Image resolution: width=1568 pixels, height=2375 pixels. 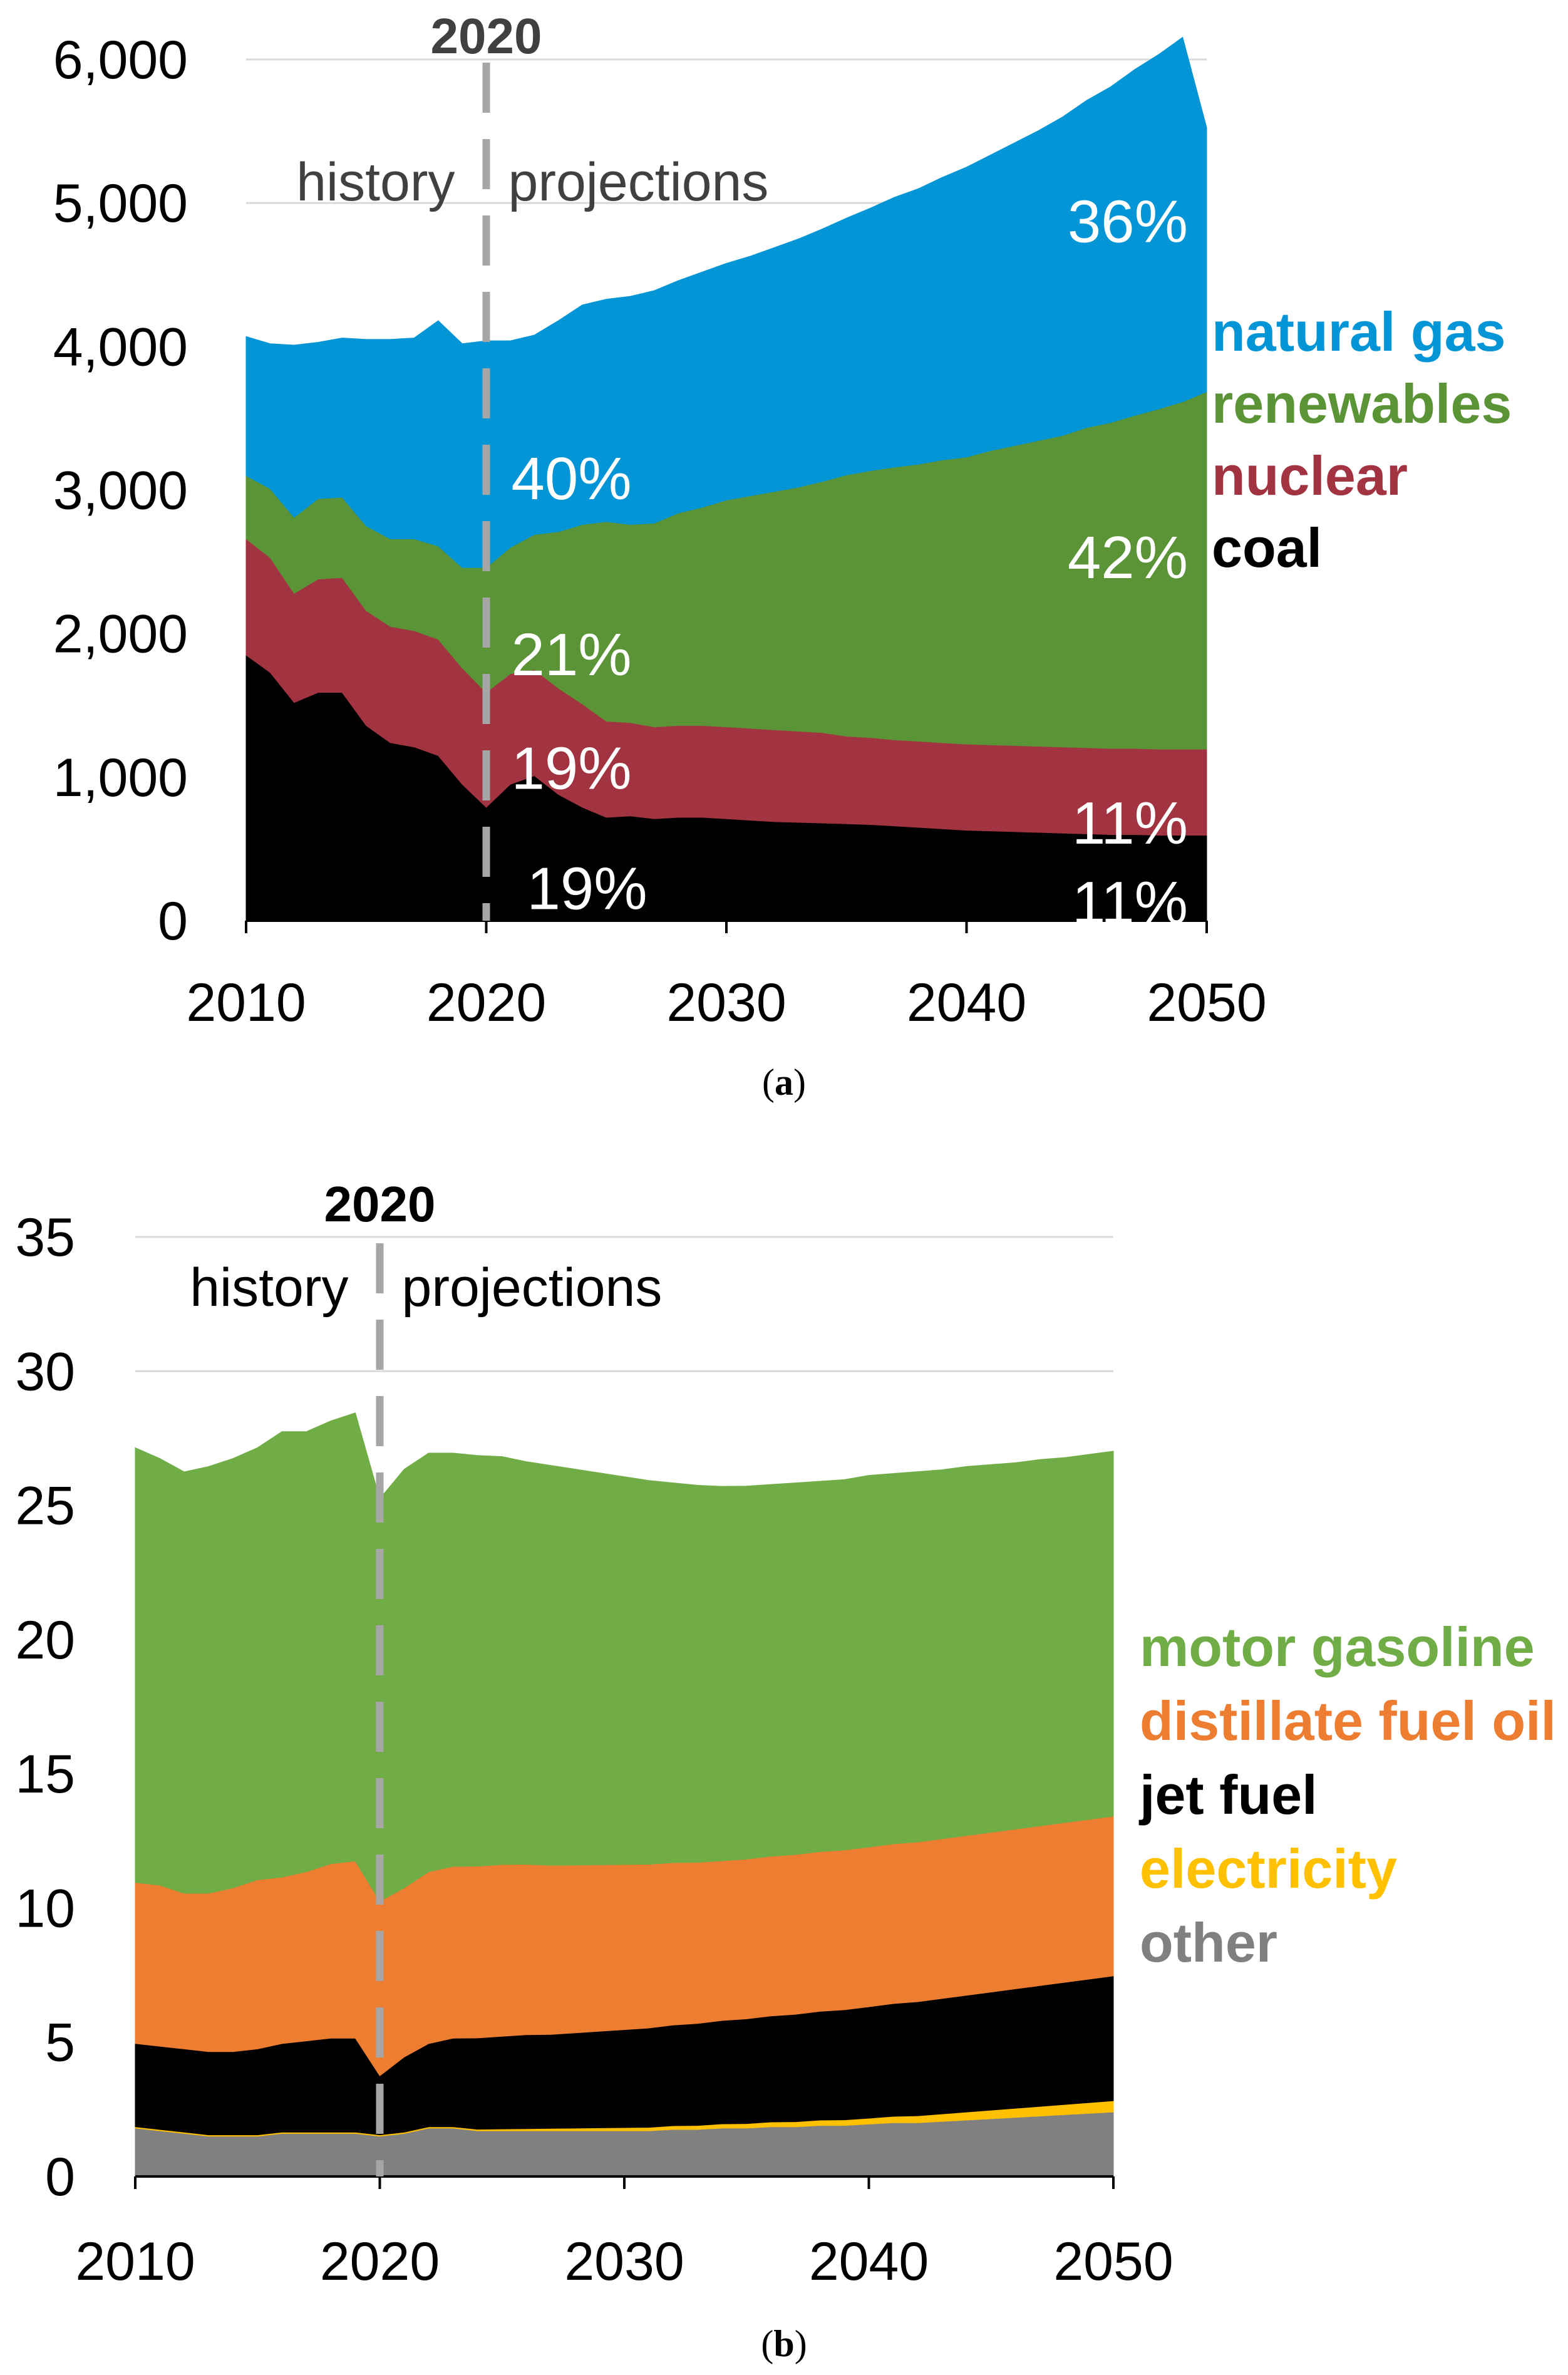 What do you see at coordinates (45, 1774) in the screenshot?
I see `y-tick-label: 15` at bounding box center [45, 1774].